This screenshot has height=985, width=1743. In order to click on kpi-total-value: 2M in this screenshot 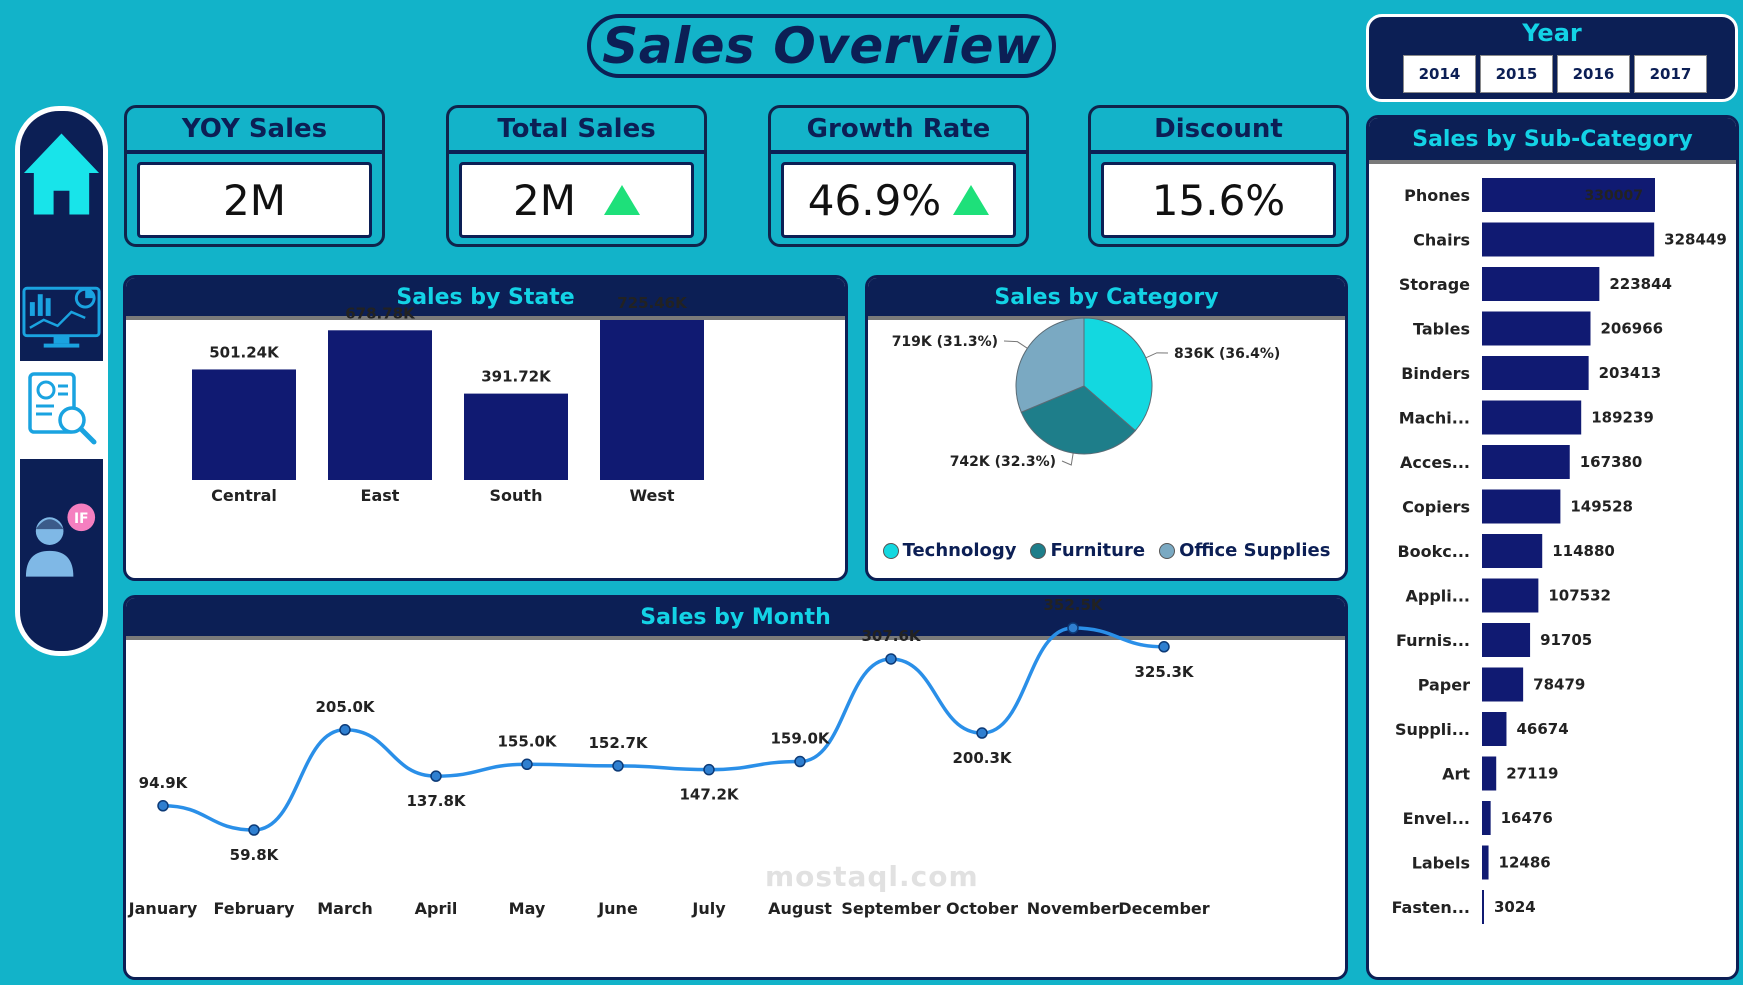, I will do `click(544, 200)`.